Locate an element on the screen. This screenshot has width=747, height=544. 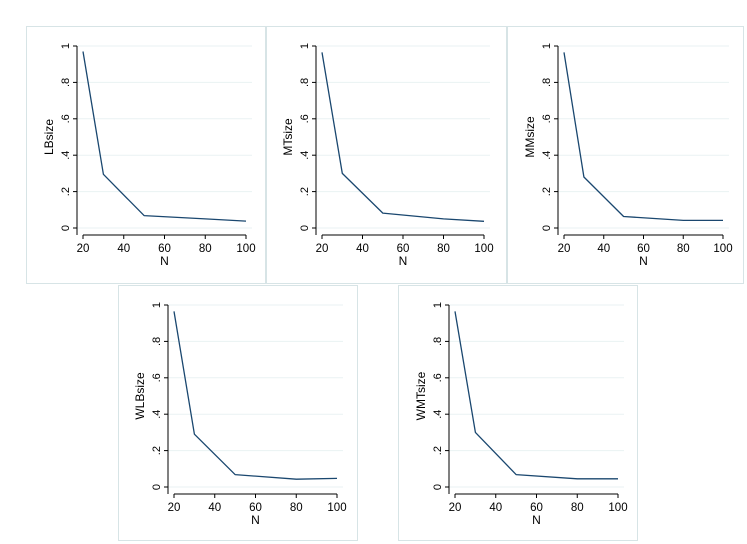
y-axis-title: MTsize is located at coordinates (288, 137).